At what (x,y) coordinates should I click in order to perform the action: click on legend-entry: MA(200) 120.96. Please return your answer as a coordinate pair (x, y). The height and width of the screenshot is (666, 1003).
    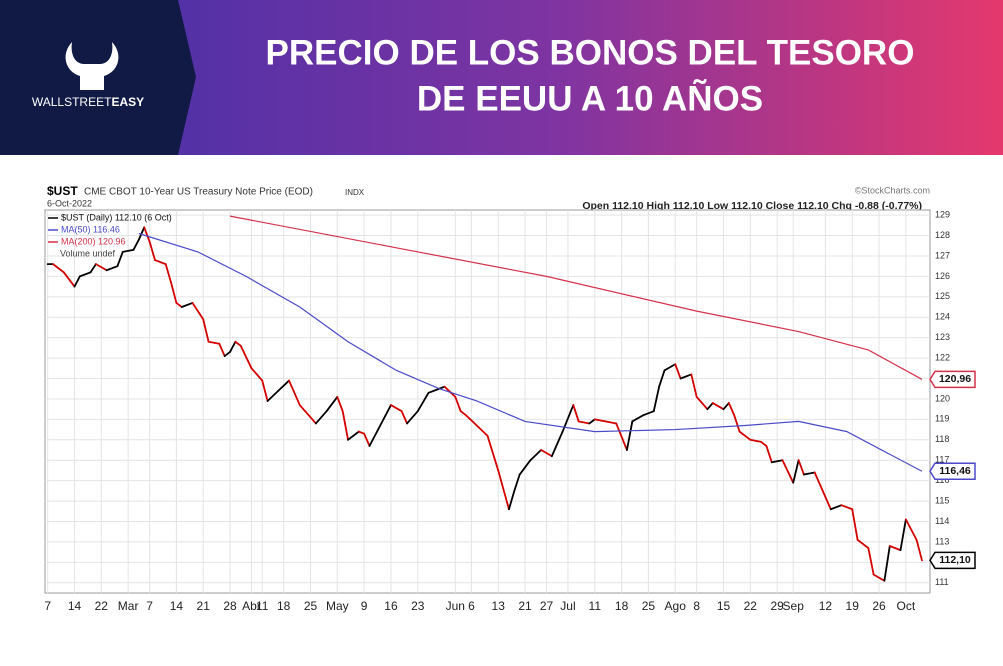
    Looking at the image, I should click on (93, 241).